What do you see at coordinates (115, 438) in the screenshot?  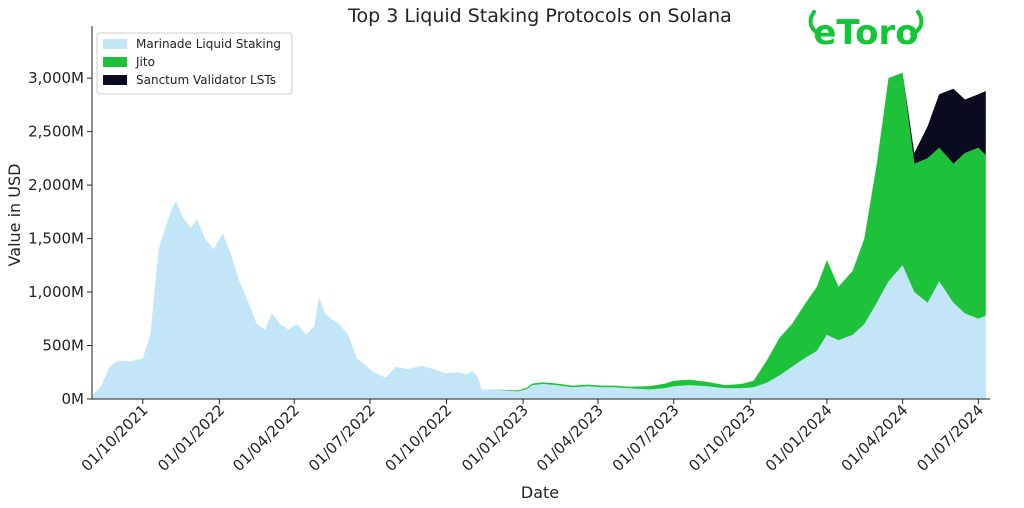 I see `x-tick-label: 01/10/2021` at bounding box center [115, 438].